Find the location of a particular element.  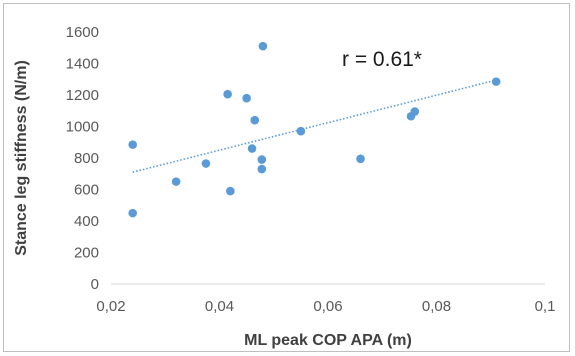

x-tick-label: 0,08 is located at coordinates (436, 306).